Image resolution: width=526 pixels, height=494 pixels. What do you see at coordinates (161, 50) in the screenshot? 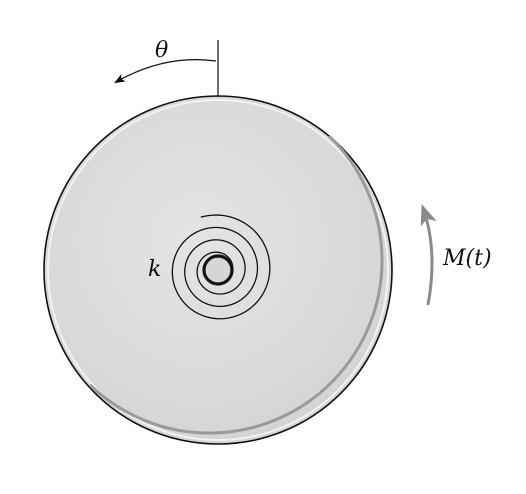
I see `theta-label: θ` at bounding box center [161, 50].